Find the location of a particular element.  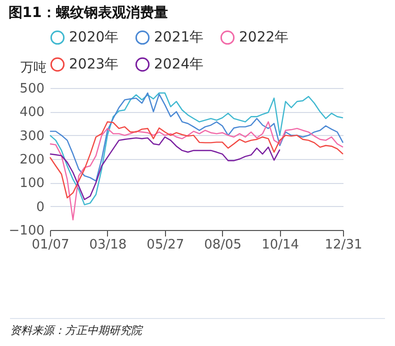

y-tick-label: 0 is located at coordinates (40, 207).